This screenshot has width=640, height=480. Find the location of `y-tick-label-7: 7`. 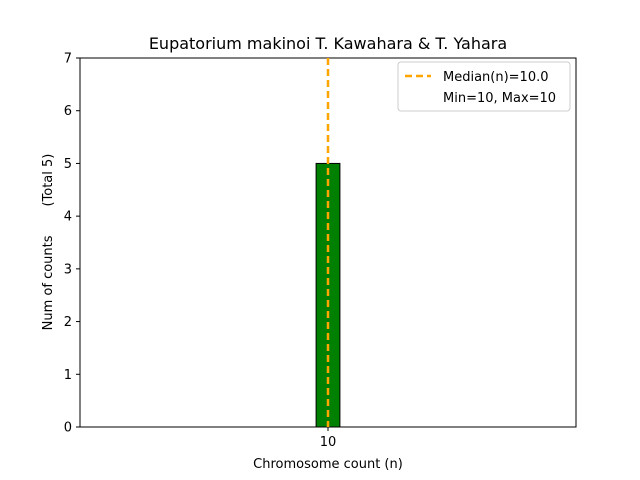

y-tick-label-7: 7 is located at coordinates (68, 59).